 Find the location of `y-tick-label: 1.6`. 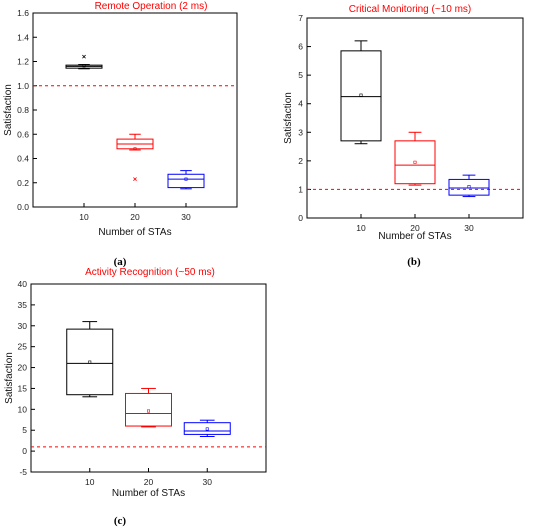

y-tick-label: 1.6 is located at coordinates (23, 13).